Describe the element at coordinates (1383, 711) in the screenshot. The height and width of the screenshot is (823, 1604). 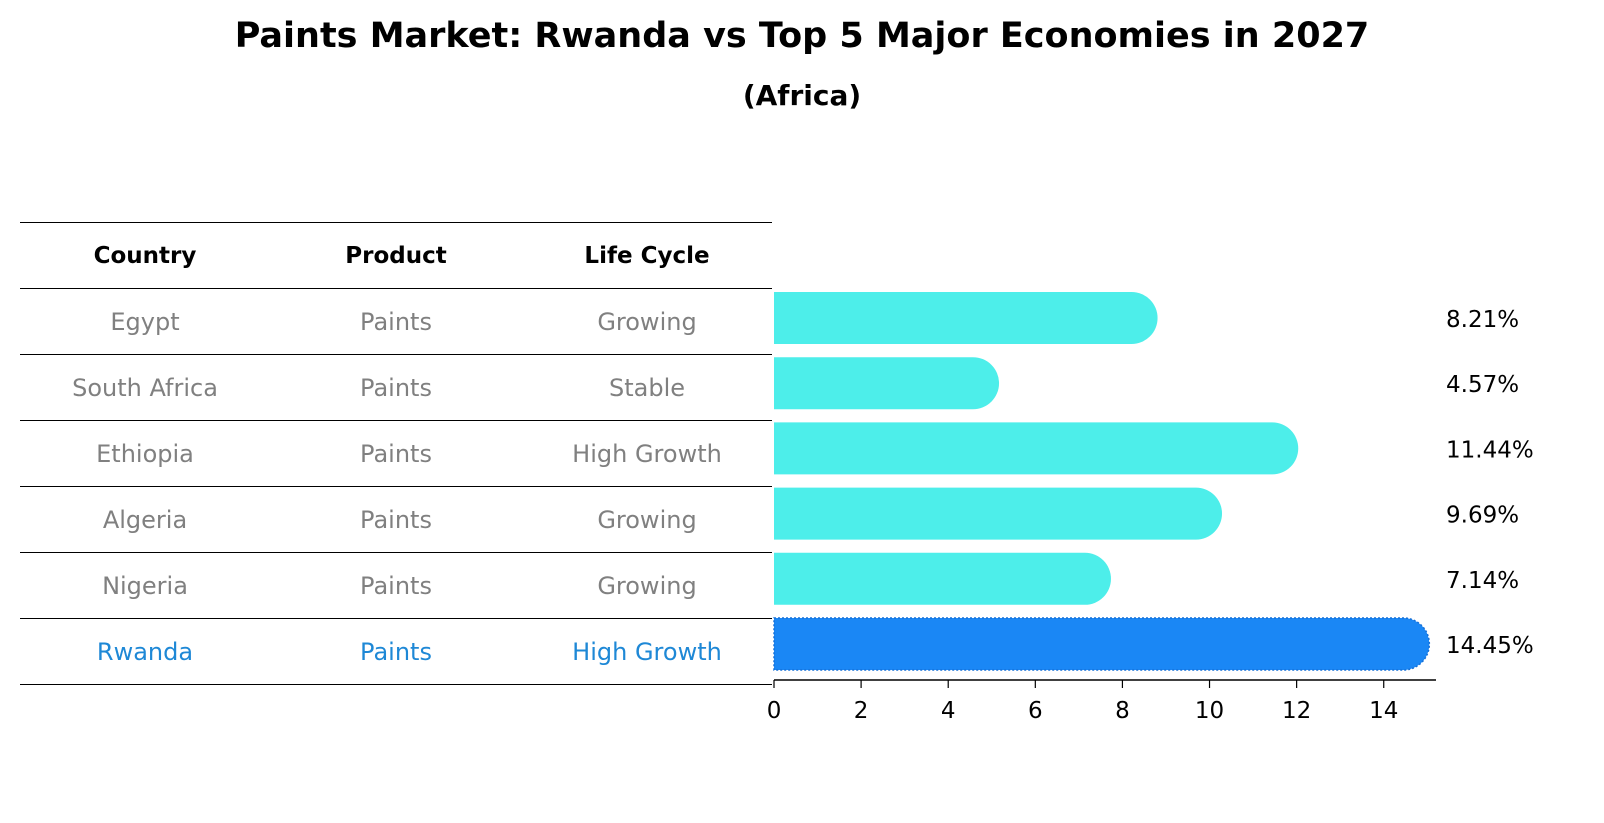
I see `x-tick-label: 14` at that location.